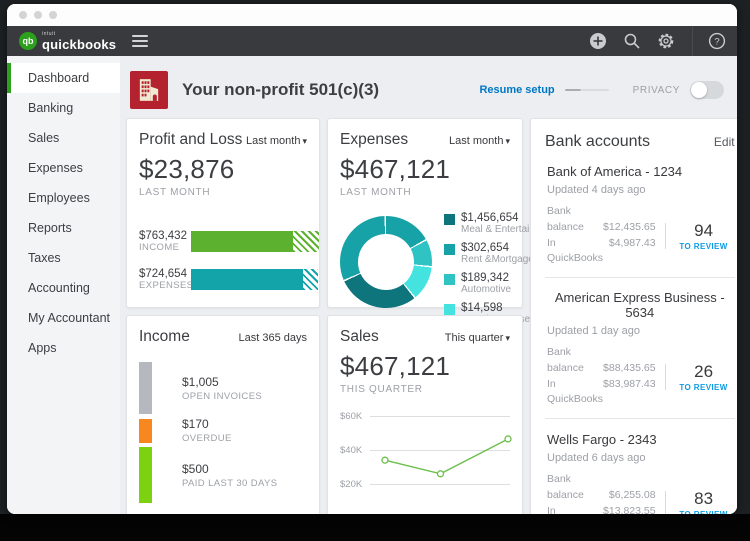 The width and height of the screenshot is (750, 541). I want to click on expenses-bar-row: $724,654 EXPENSES, so click(228, 279).